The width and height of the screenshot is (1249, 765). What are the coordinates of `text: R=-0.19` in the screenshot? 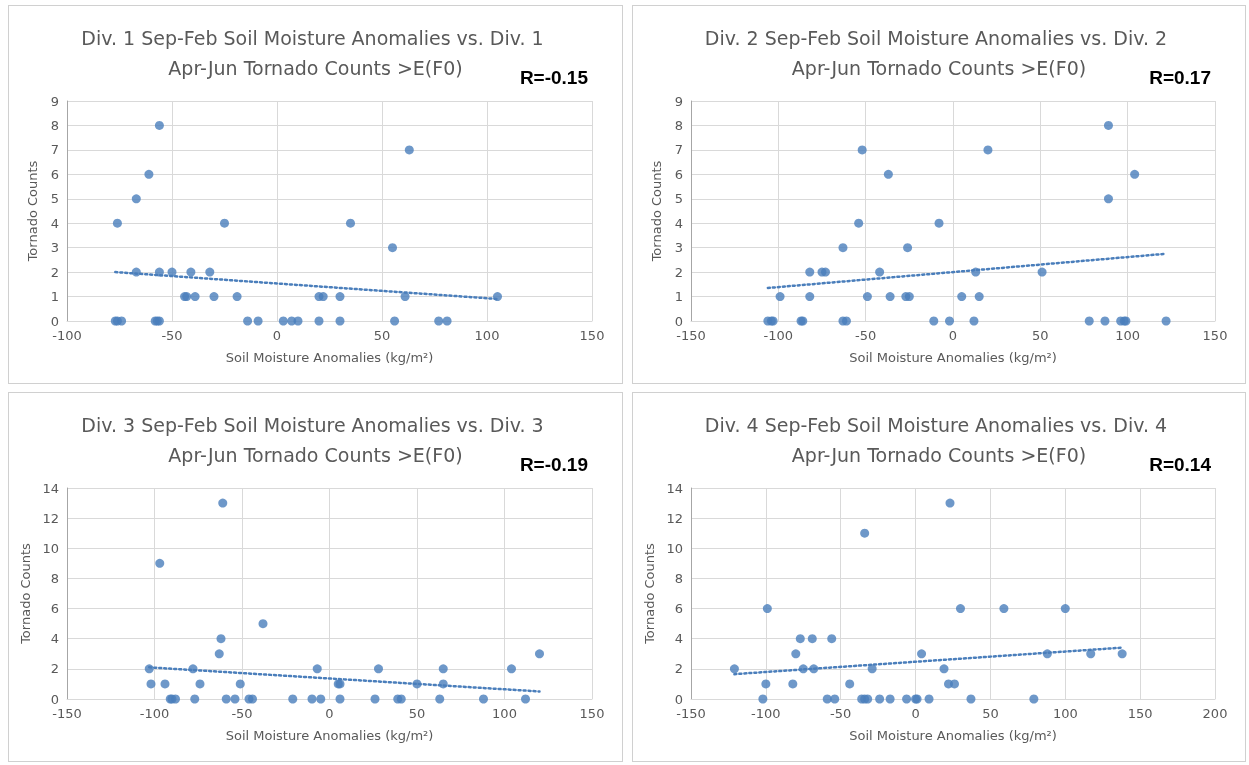 It's located at (553, 464).